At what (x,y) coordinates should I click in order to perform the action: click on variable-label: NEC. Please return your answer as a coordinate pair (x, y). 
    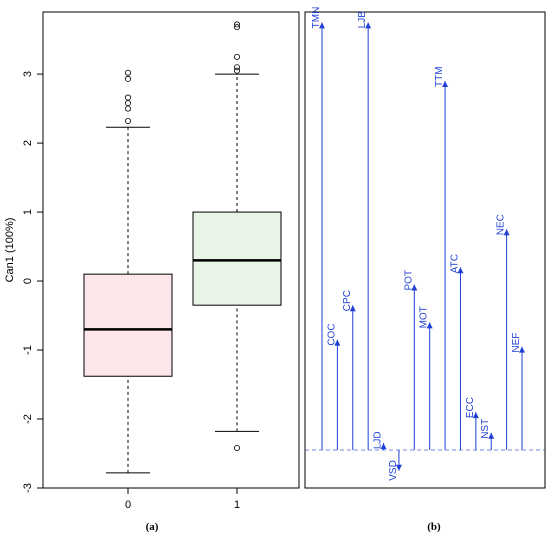
    Looking at the image, I should click on (501, 224).